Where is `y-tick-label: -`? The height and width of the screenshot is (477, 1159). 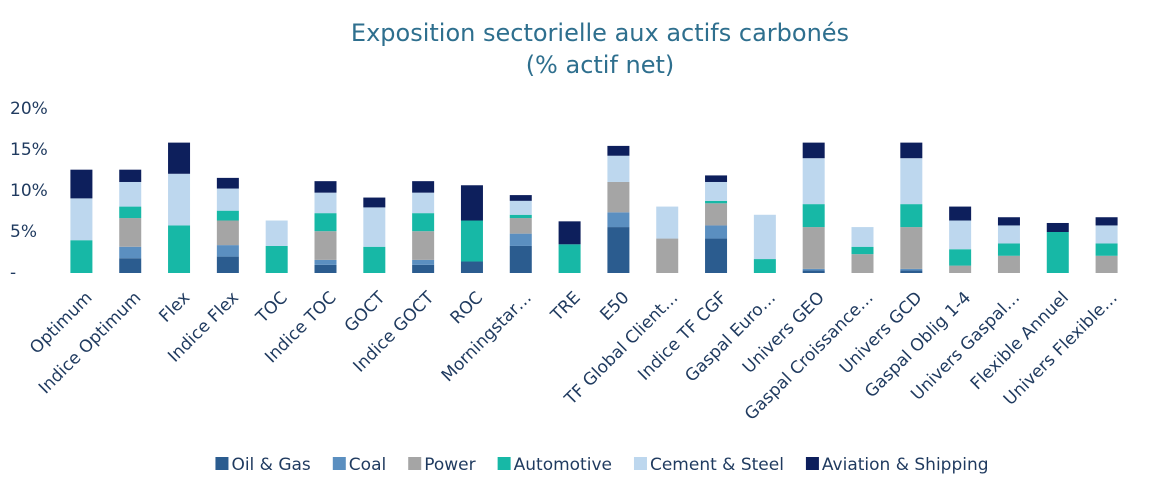
y-tick-label: - is located at coordinates (13, 273).